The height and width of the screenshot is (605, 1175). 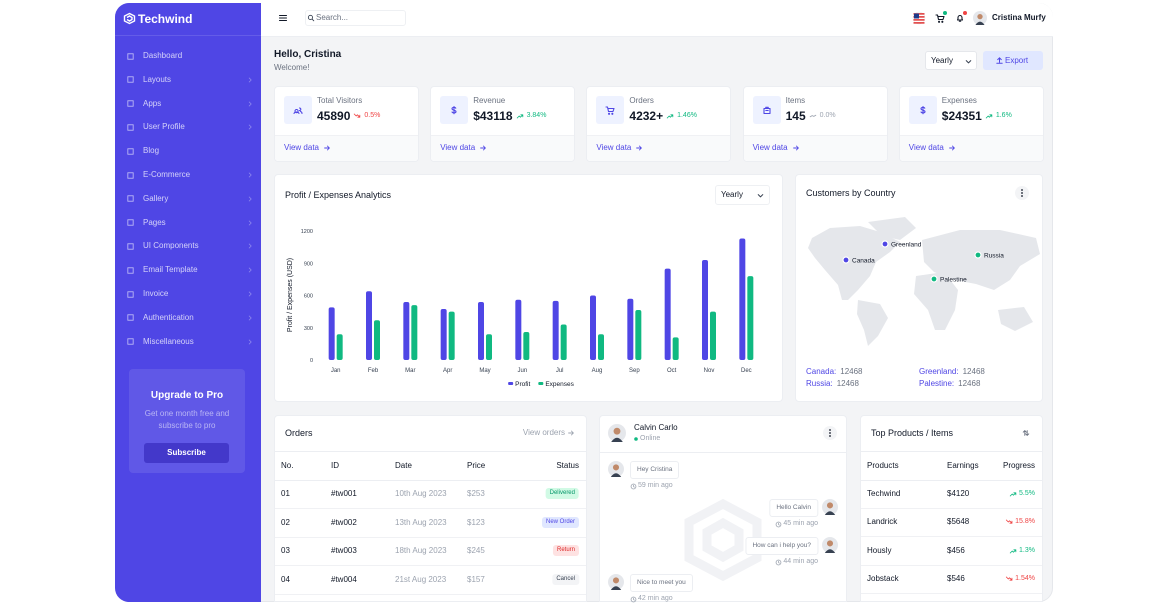 What do you see at coordinates (285, 579) in the screenshot?
I see `orders-cell: 04` at bounding box center [285, 579].